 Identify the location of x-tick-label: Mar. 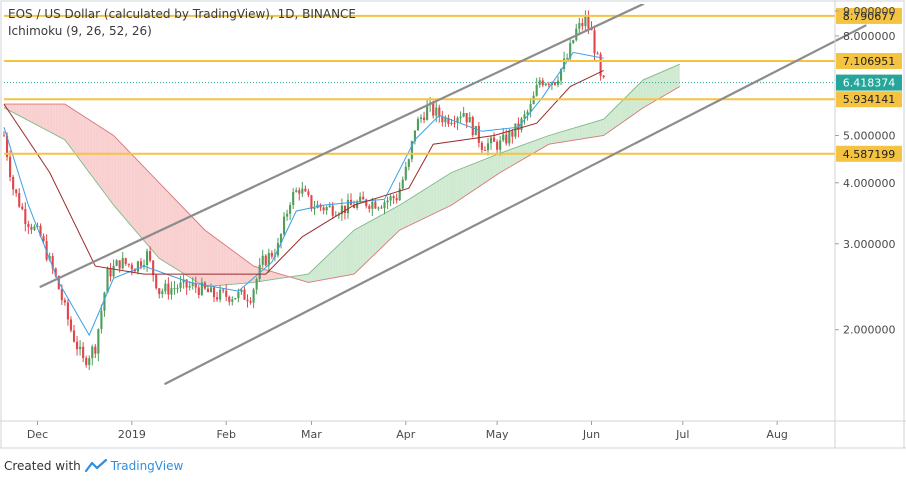
(311, 434).